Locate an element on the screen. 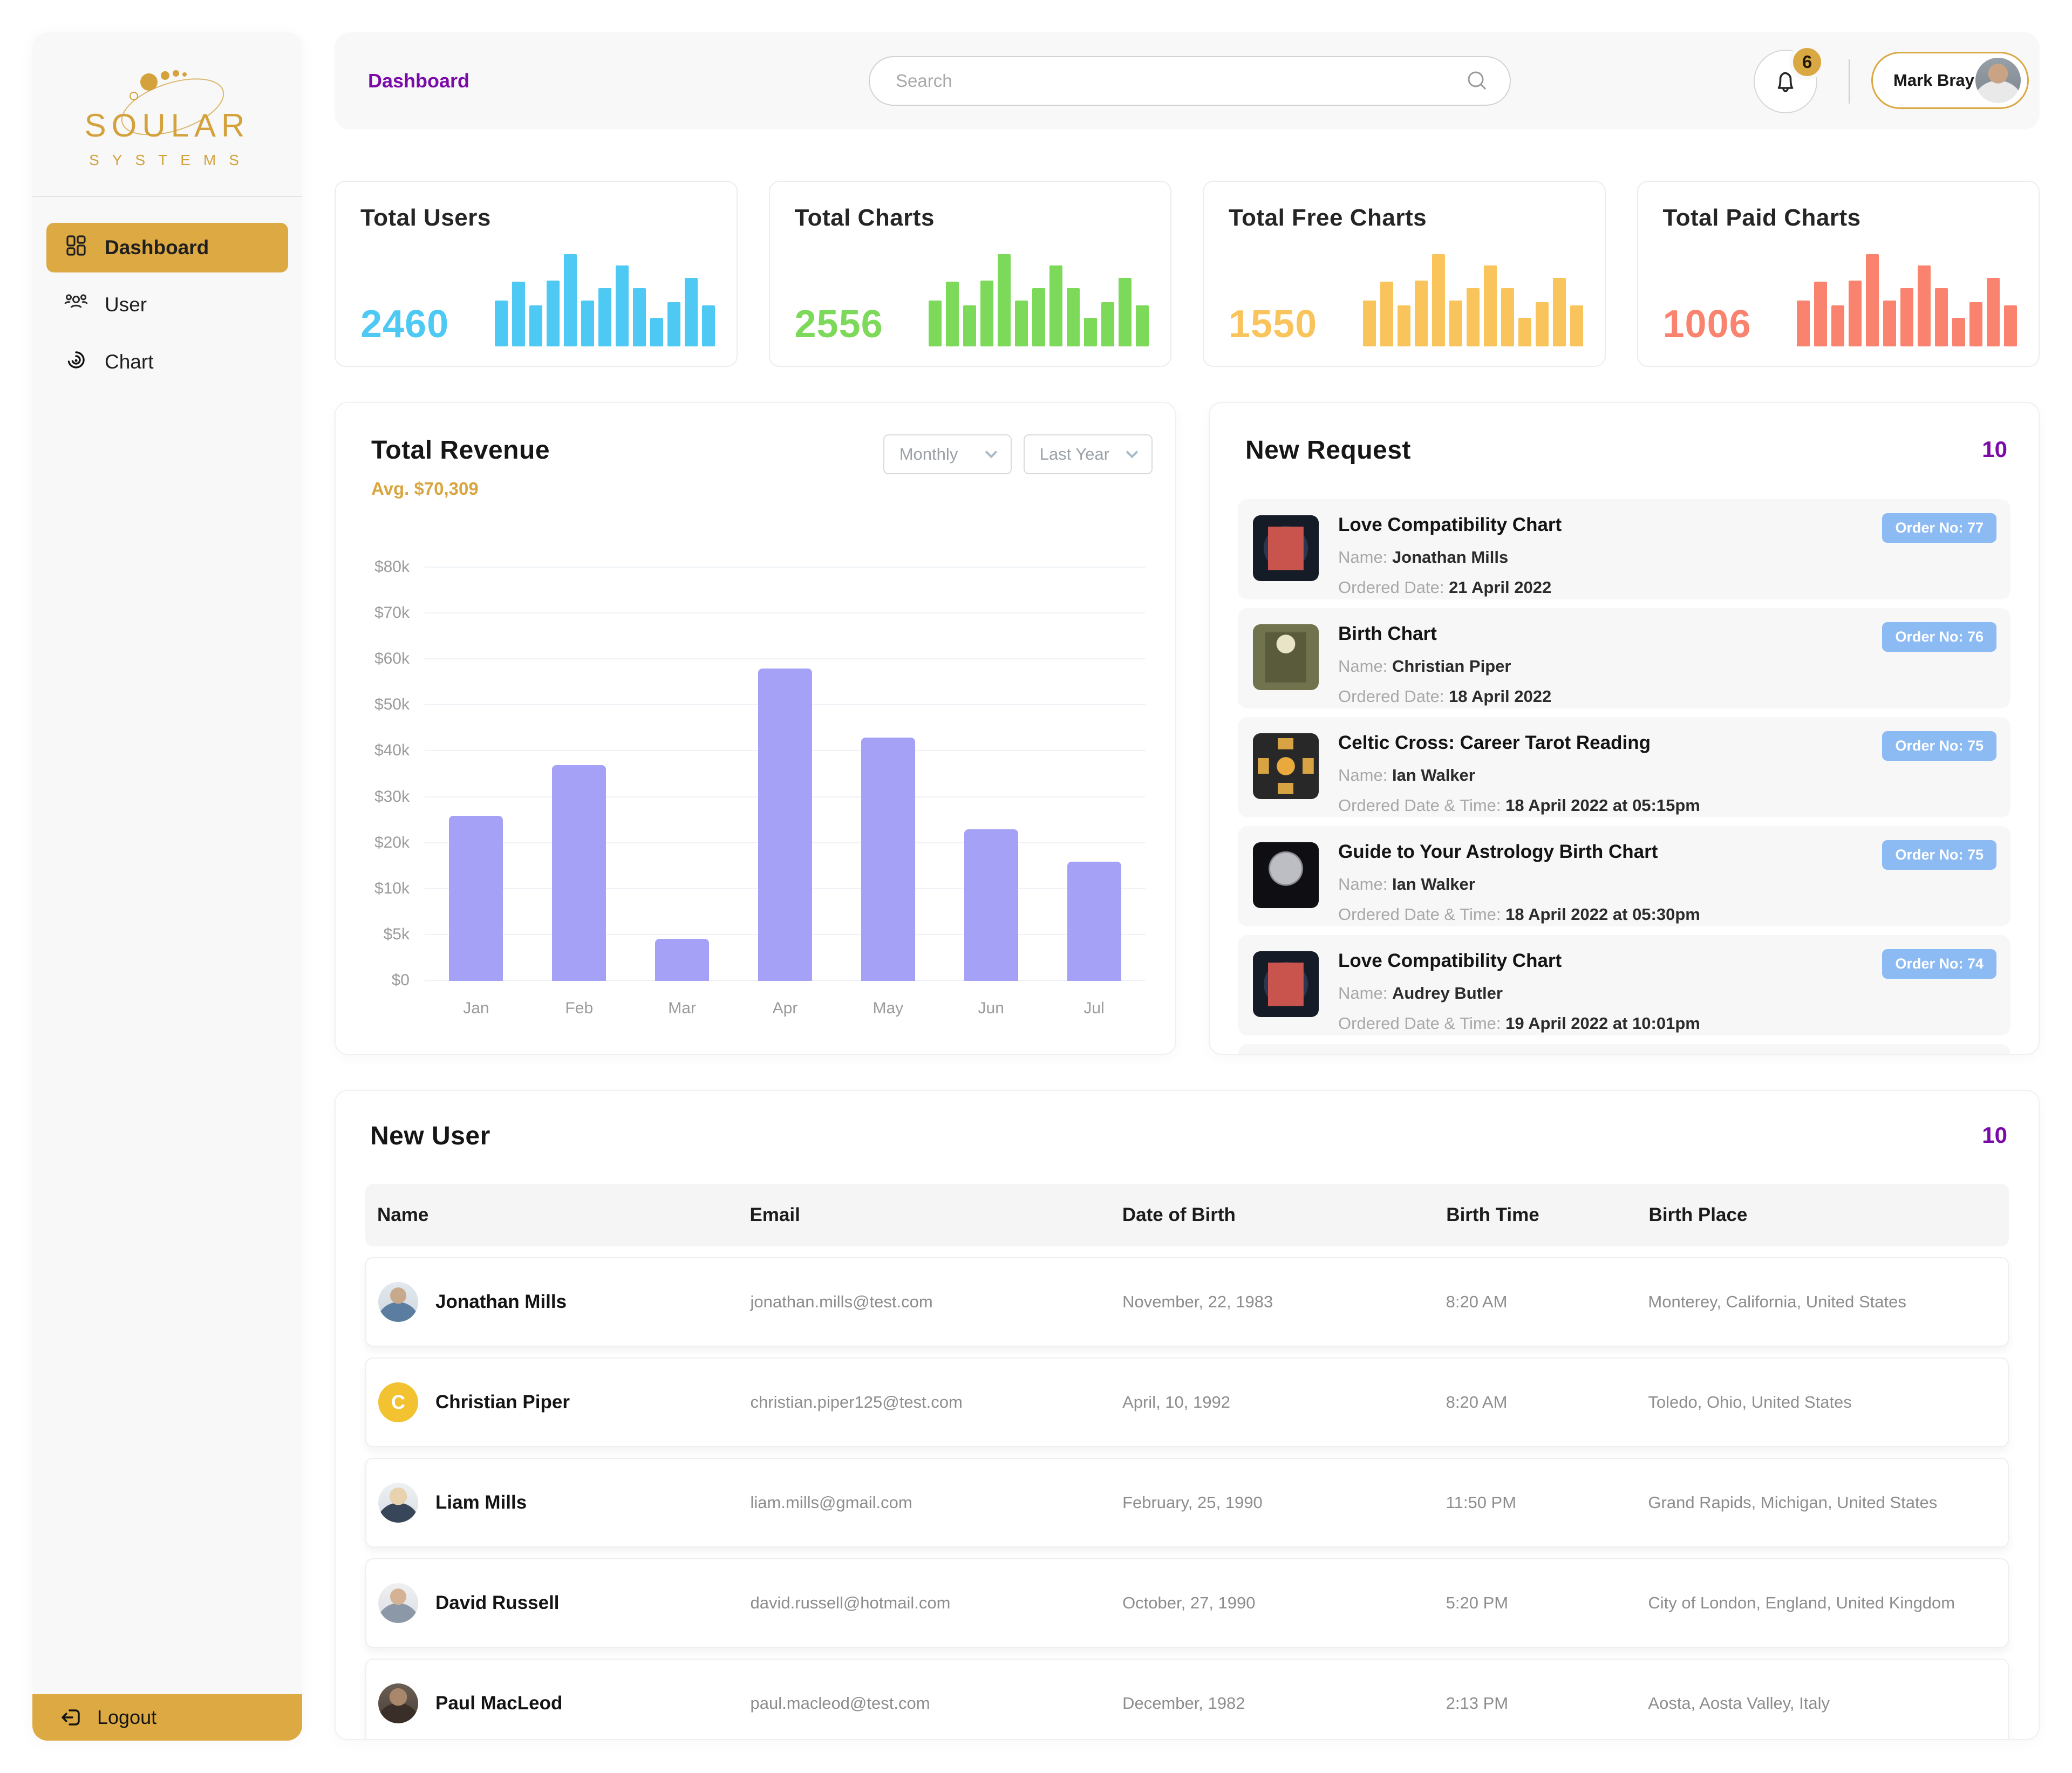 Image resolution: width=2072 pixels, height=1773 pixels. sidebar-item-user: User is located at coordinates (167, 305).